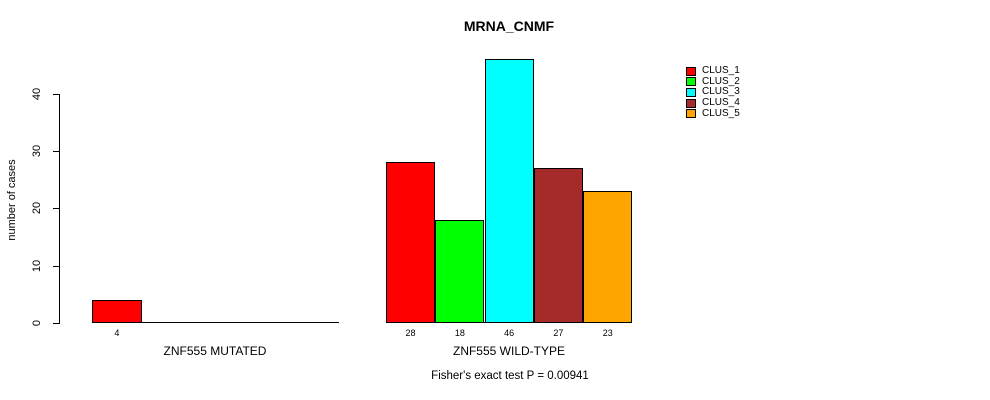 Image resolution: width=990 pixels, height=400 pixels. Describe the element at coordinates (510, 376) in the screenshot. I see `fishers-test-note: Fisher's exact test P = 0.00941` at that location.